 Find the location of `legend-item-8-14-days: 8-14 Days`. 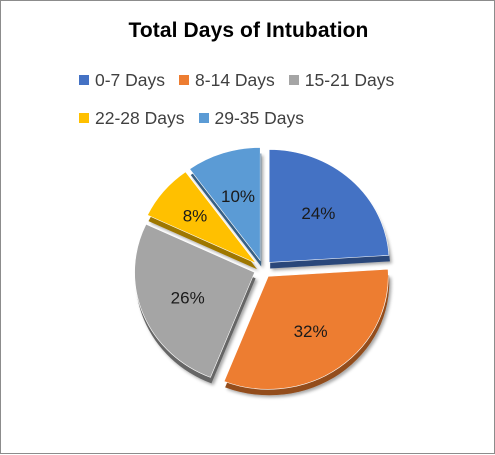

legend-item-8-14-days: 8-14 Days is located at coordinates (227, 80).